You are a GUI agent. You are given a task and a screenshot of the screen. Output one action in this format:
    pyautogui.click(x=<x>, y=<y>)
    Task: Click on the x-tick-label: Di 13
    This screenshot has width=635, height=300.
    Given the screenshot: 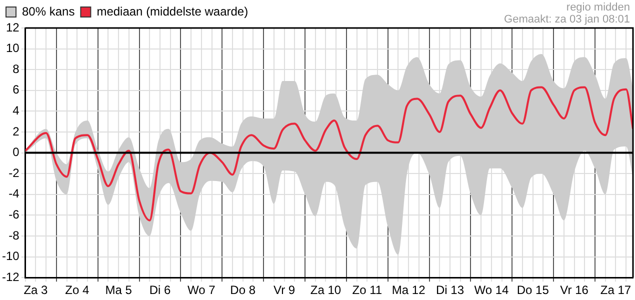 What is the action you would take?
    pyautogui.click(x=450, y=290)
    